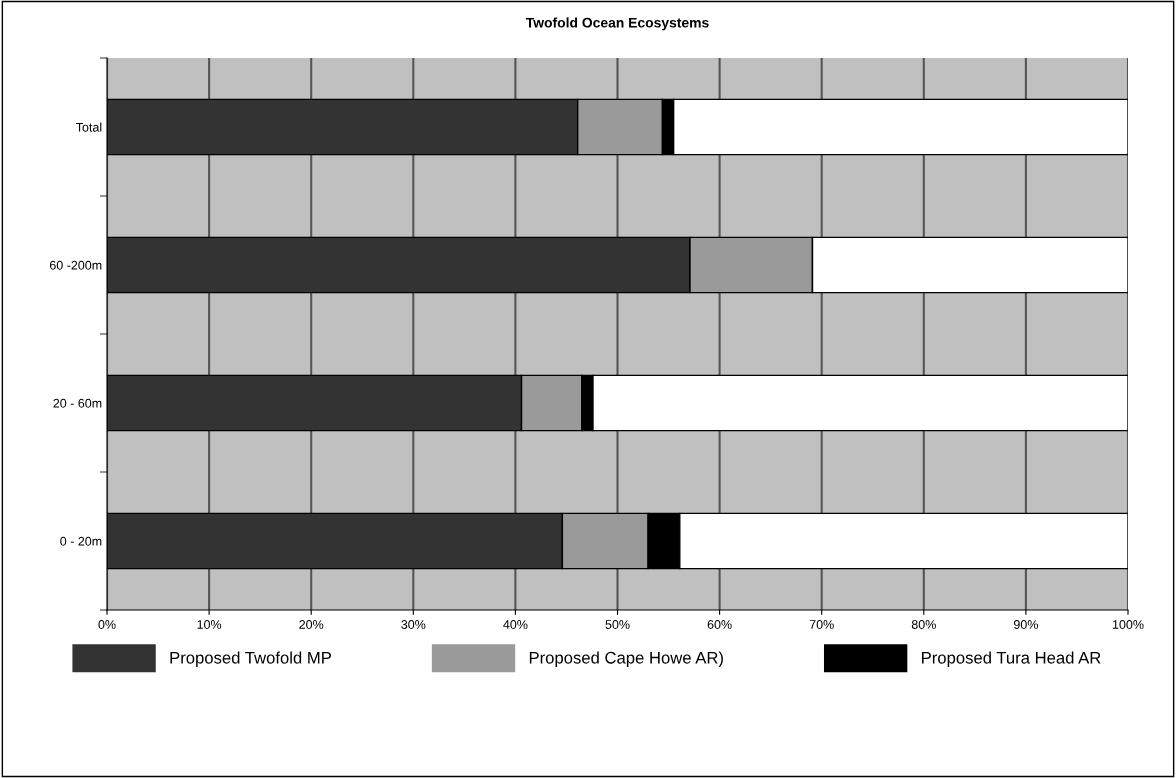 Image resolution: width=1176 pixels, height=778 pixels. I want to click on y-tick-label: 20 - 60m, so click(77, 403).